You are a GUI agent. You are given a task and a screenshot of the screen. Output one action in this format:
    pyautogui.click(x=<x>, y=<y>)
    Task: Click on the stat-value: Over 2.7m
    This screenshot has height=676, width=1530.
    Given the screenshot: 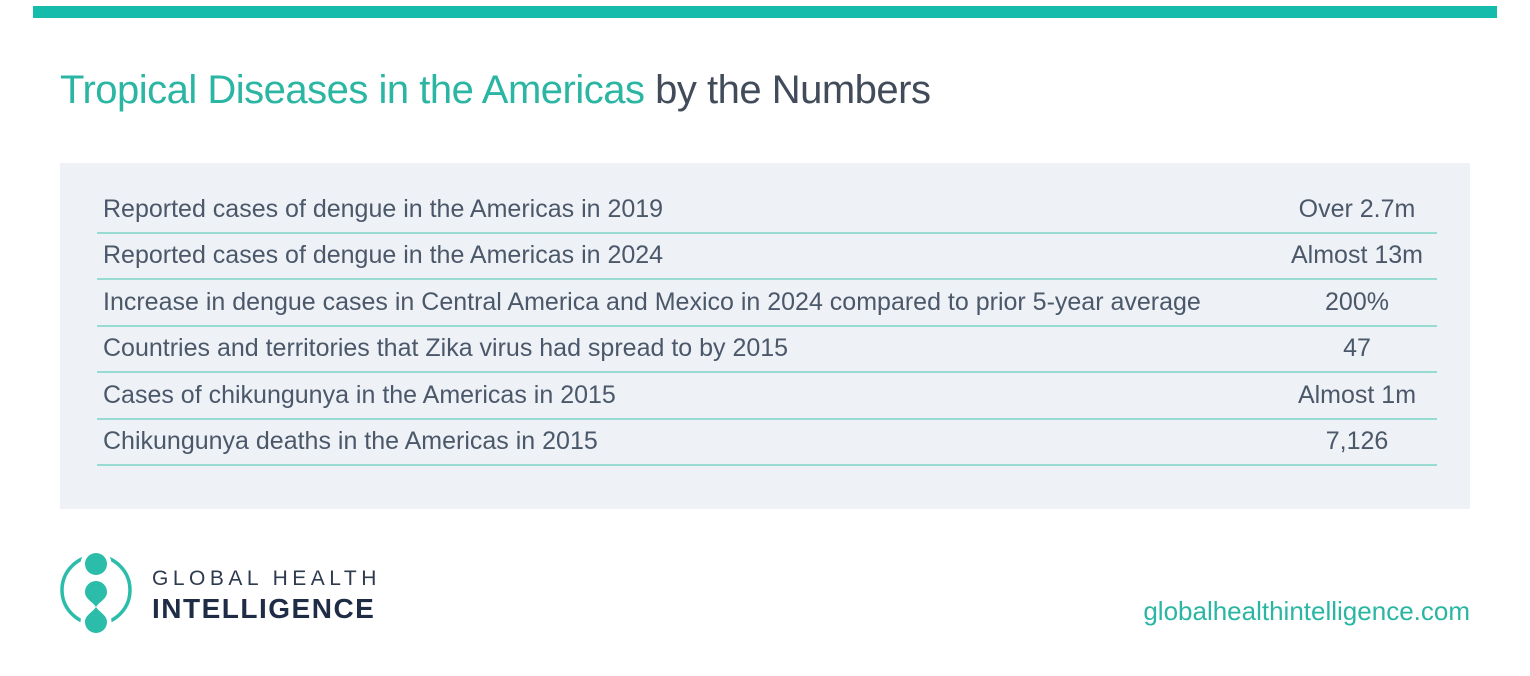 What is the action you would take?
    pyautogui.click(x=1357, y=208)
    